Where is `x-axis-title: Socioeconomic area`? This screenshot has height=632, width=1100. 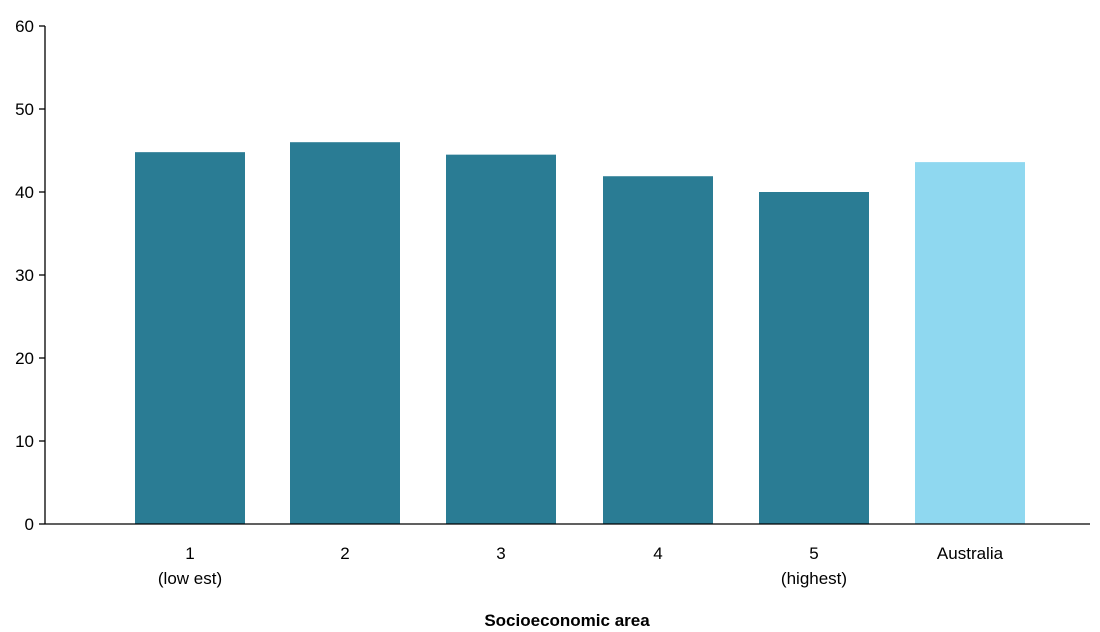 x-axis-title: Socioeconomic area is located at coordinates (567, 620).